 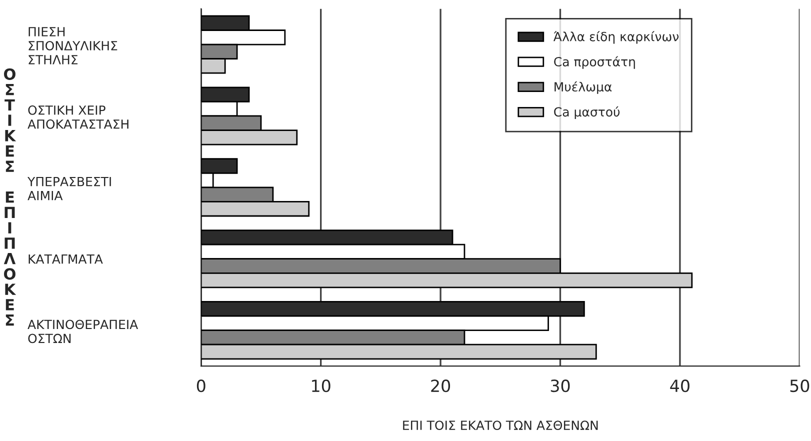 What do you see at coordinates (800, 386) in the screenshot?
I see `x-tick-label: 50` at bounding box center [800, 386].